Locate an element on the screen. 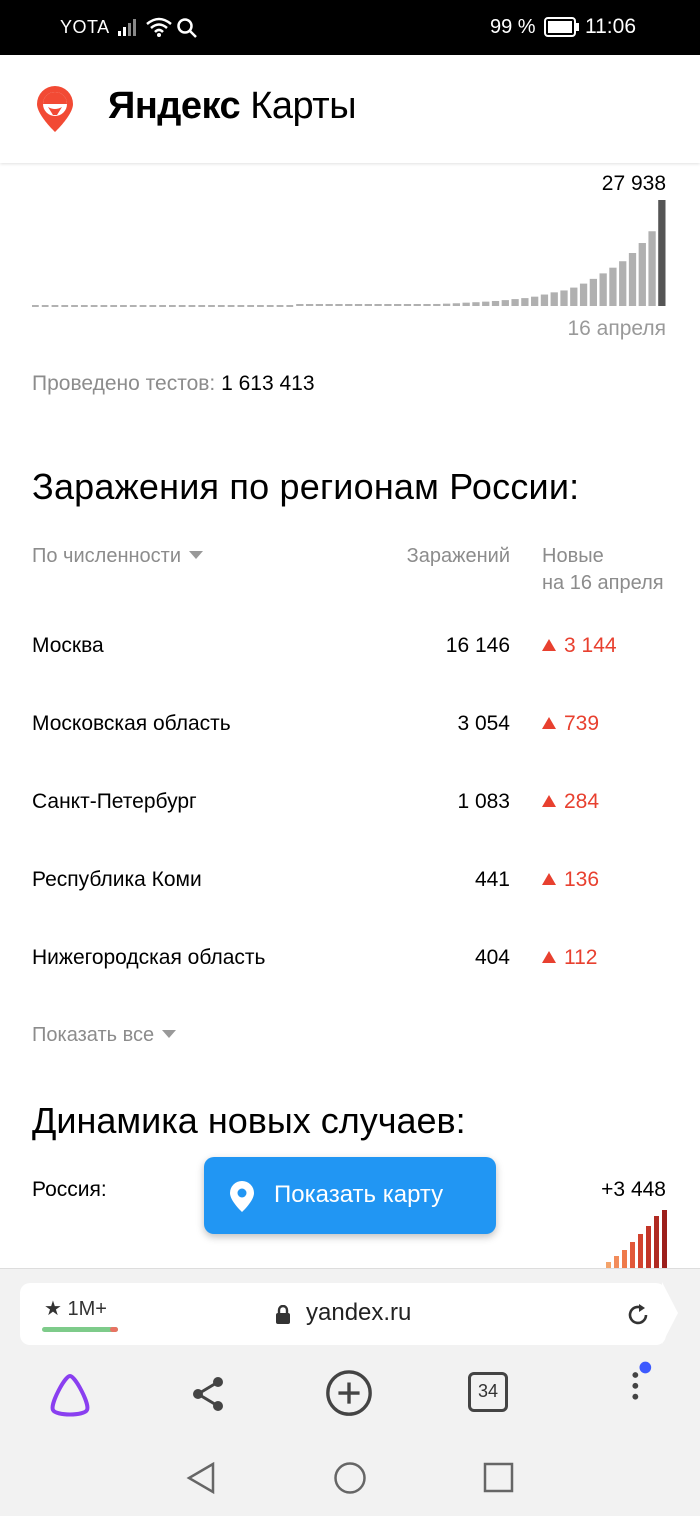 The height and width of the screenshot is (1516, 700). dynamics-mini-chart is located at coordinates (636, 1239).